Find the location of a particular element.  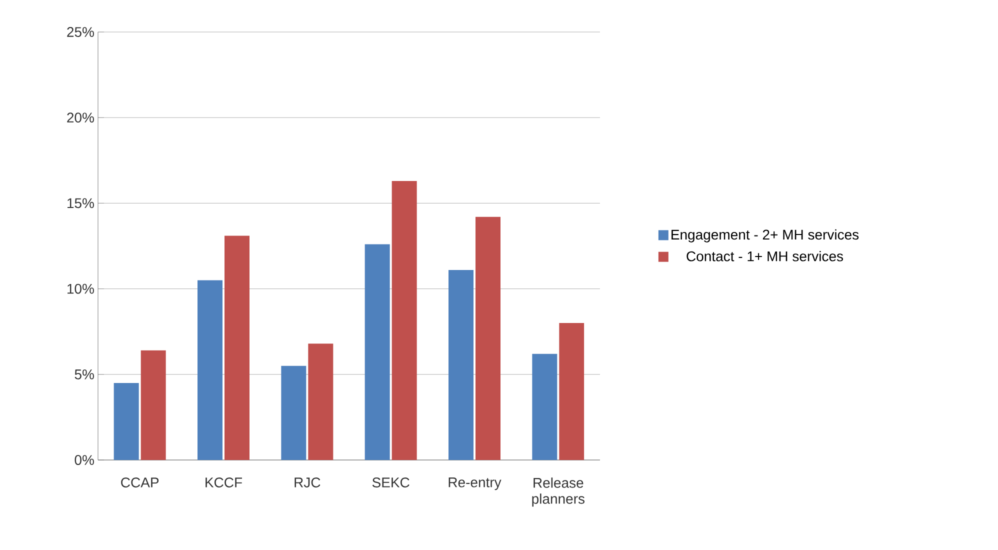

x-tick-label: KCCF is located at coordinates (224, 483).